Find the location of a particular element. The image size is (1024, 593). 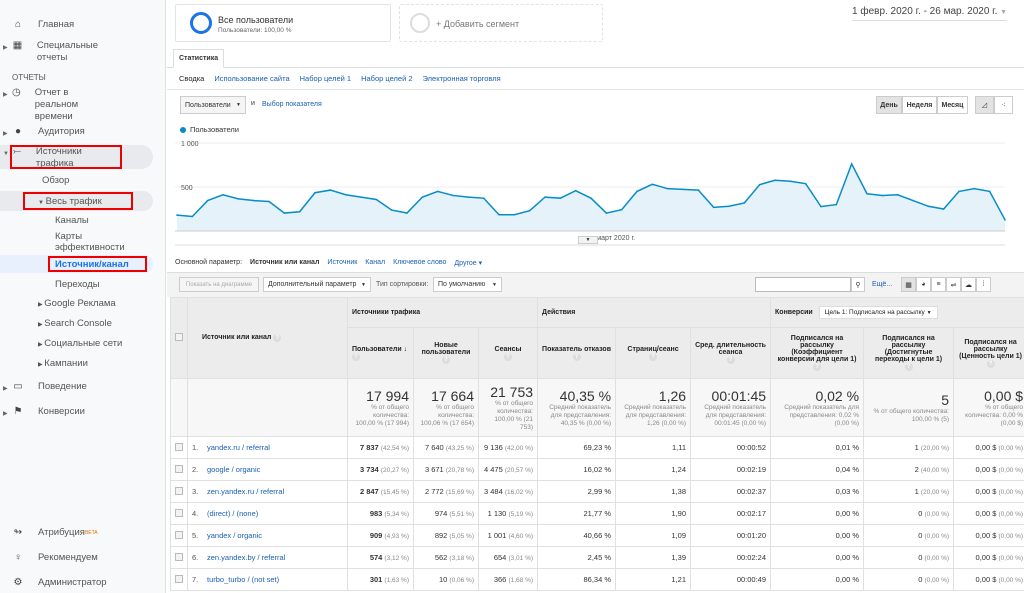

term-cloud-icon: ☁ is located at coordinates (968, 284).